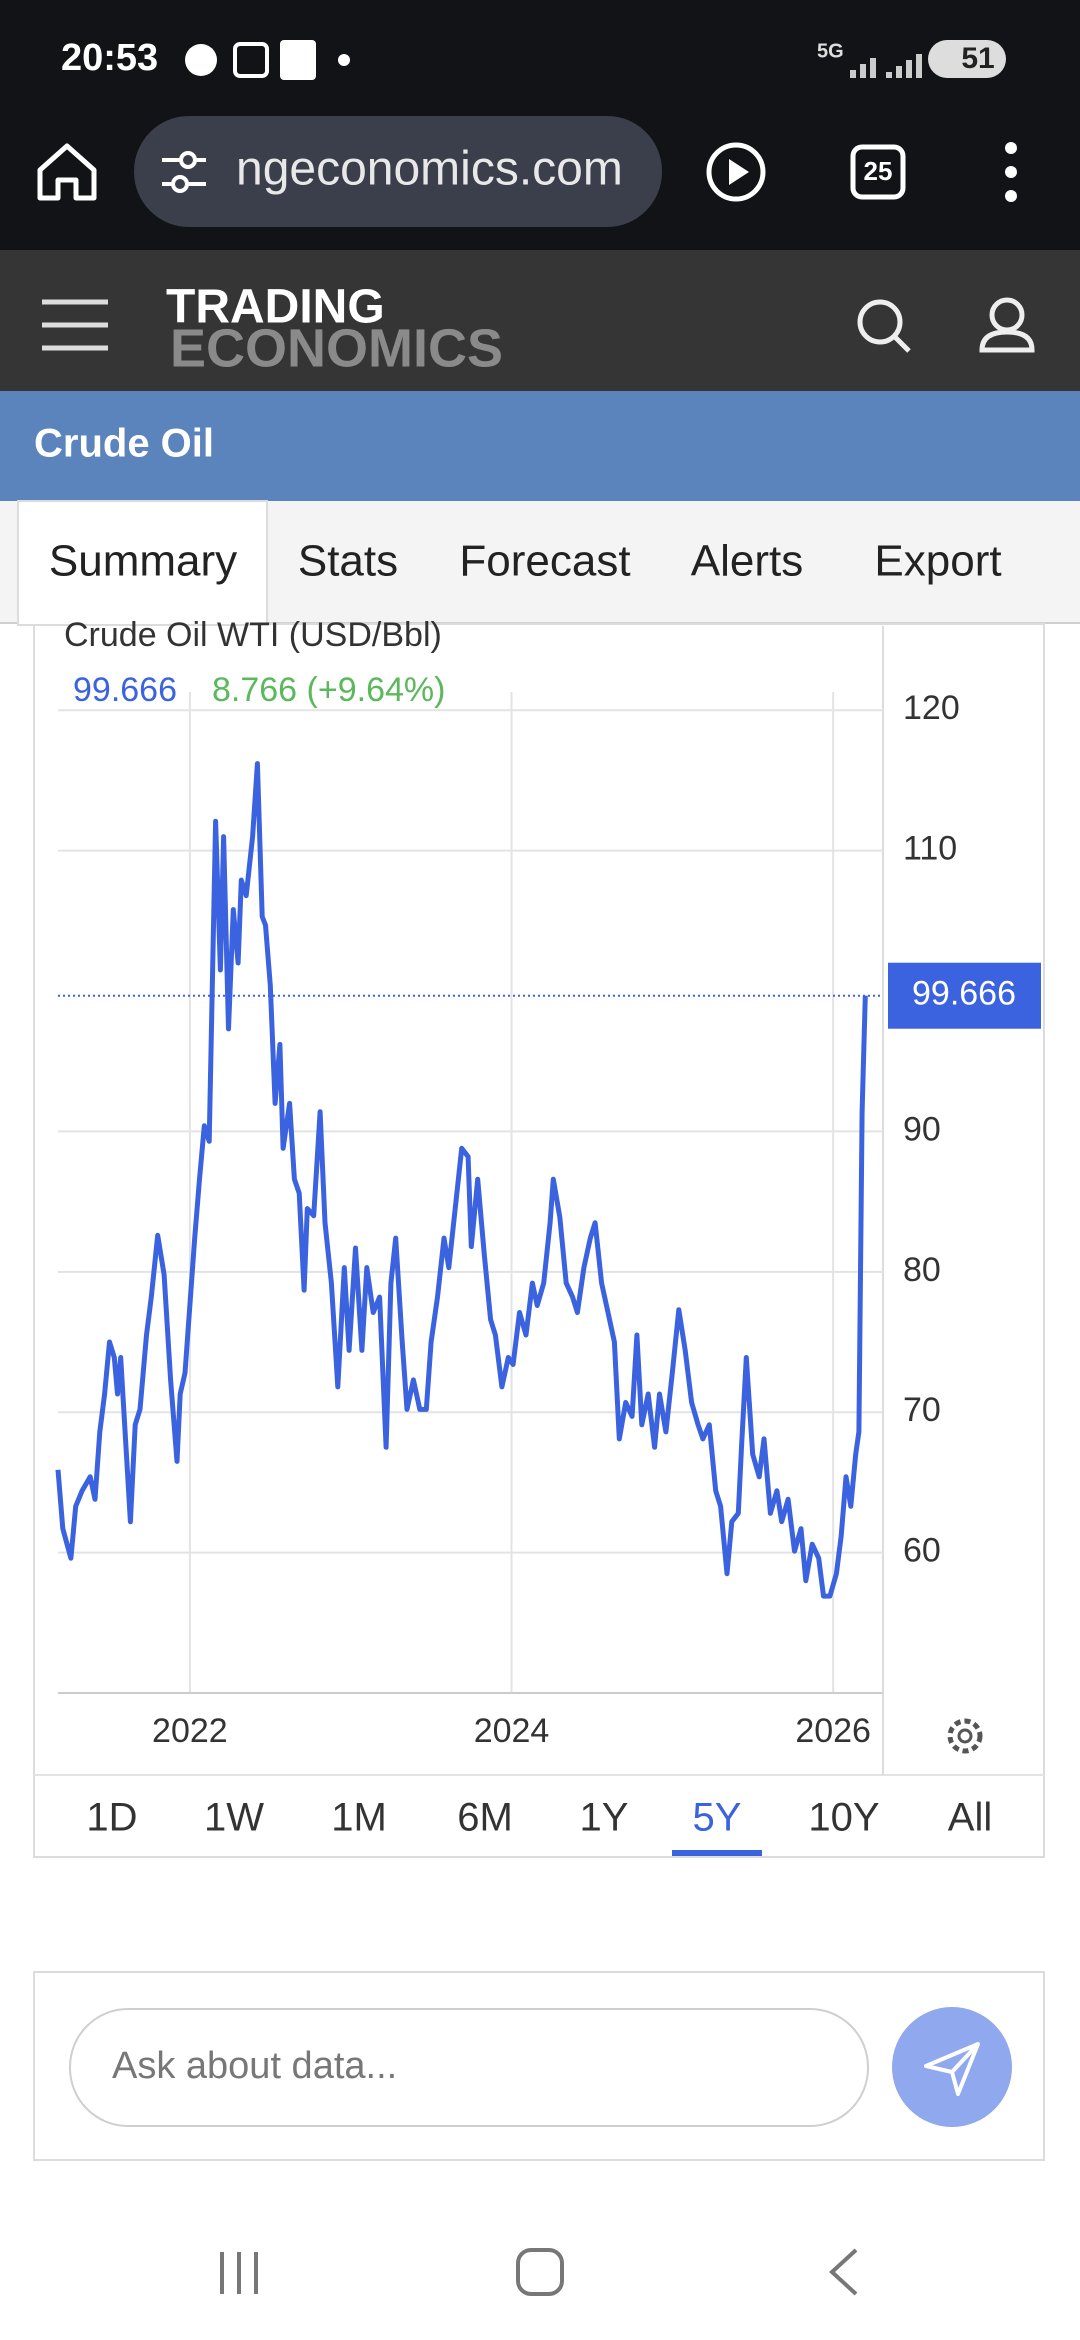  I want to click on send-icon, so click(952, 2069).